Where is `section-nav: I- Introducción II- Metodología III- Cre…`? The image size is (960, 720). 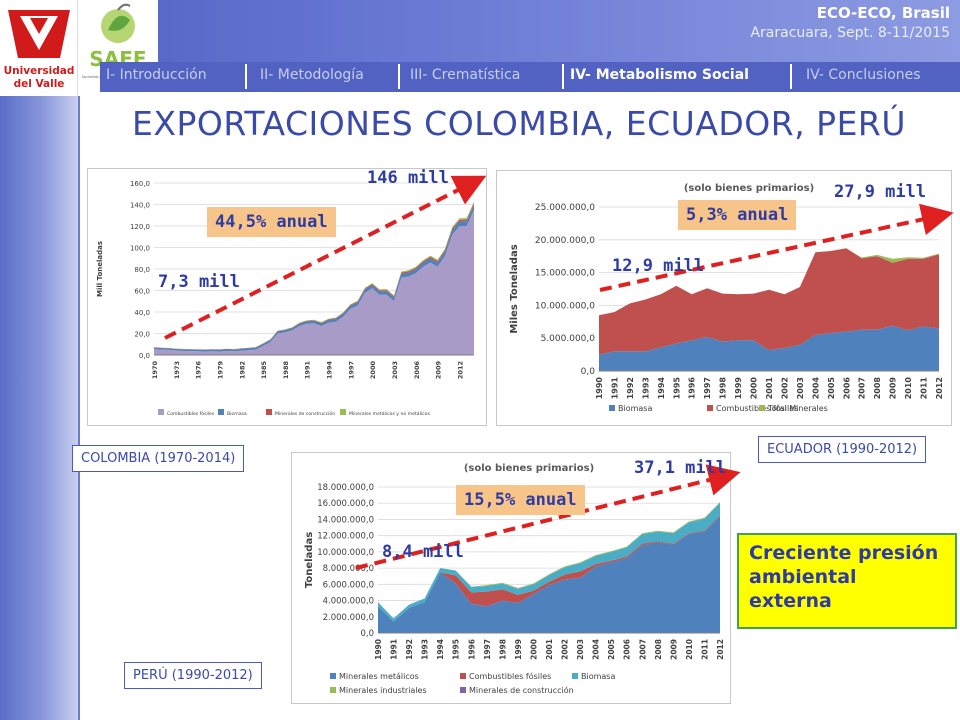 section-nav: I- Introducción II- Metodología III- Cre… is located at coordinates (530, 77).